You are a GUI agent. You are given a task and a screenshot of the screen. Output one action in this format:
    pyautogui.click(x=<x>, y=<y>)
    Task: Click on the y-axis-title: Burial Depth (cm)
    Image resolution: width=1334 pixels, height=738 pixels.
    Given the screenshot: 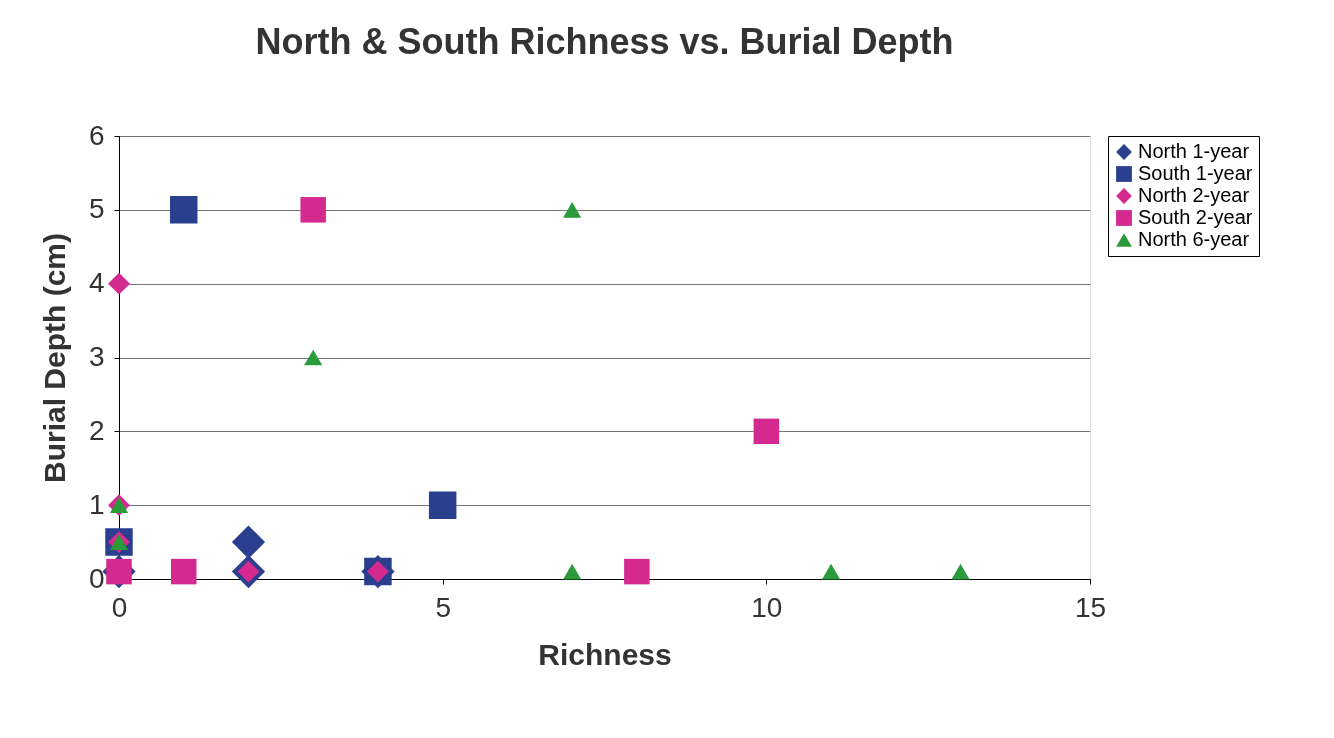 What is the action you would take?
    pyautogui.click(x=54, y=358)
    